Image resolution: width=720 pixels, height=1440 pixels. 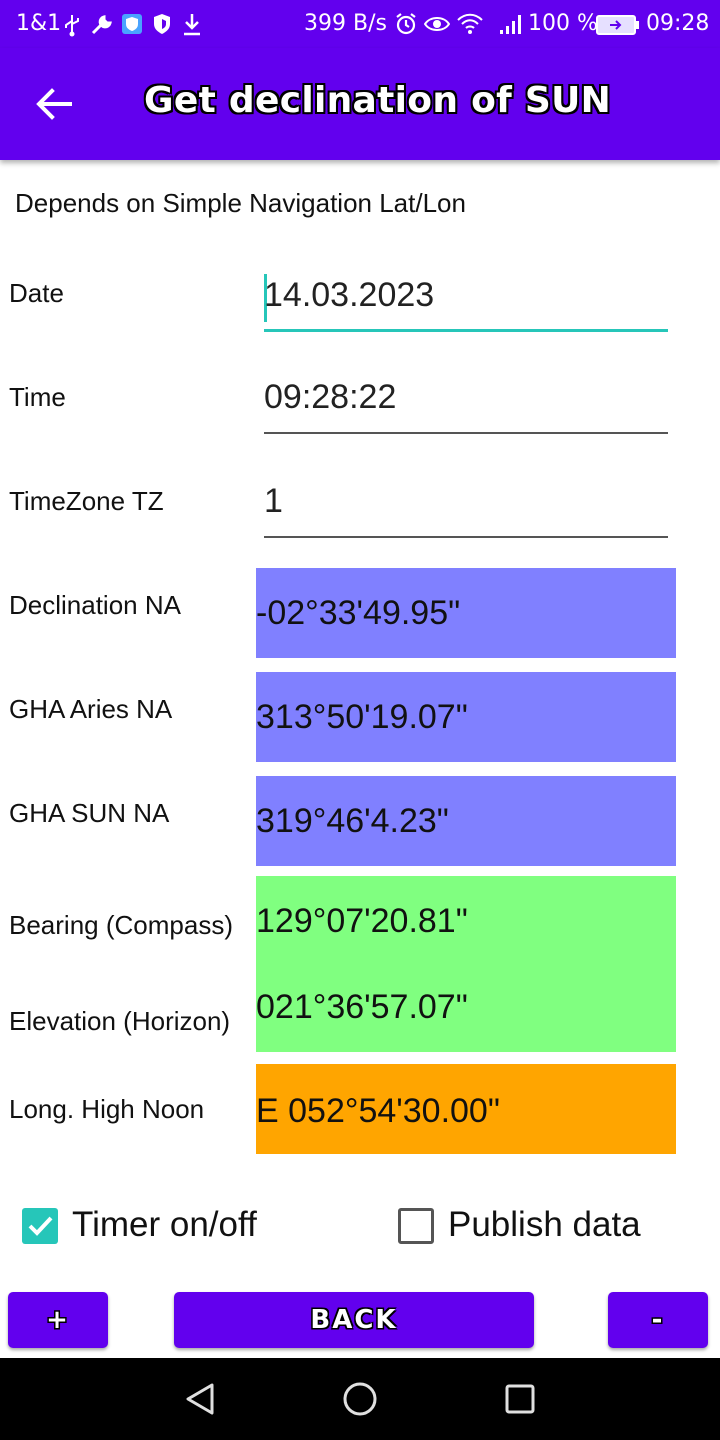 What do you see at coordinates (362, 1007) in the screenshot?
I see `elevation-value: 021°36'57.07"` at bounding box center [362, 1007].